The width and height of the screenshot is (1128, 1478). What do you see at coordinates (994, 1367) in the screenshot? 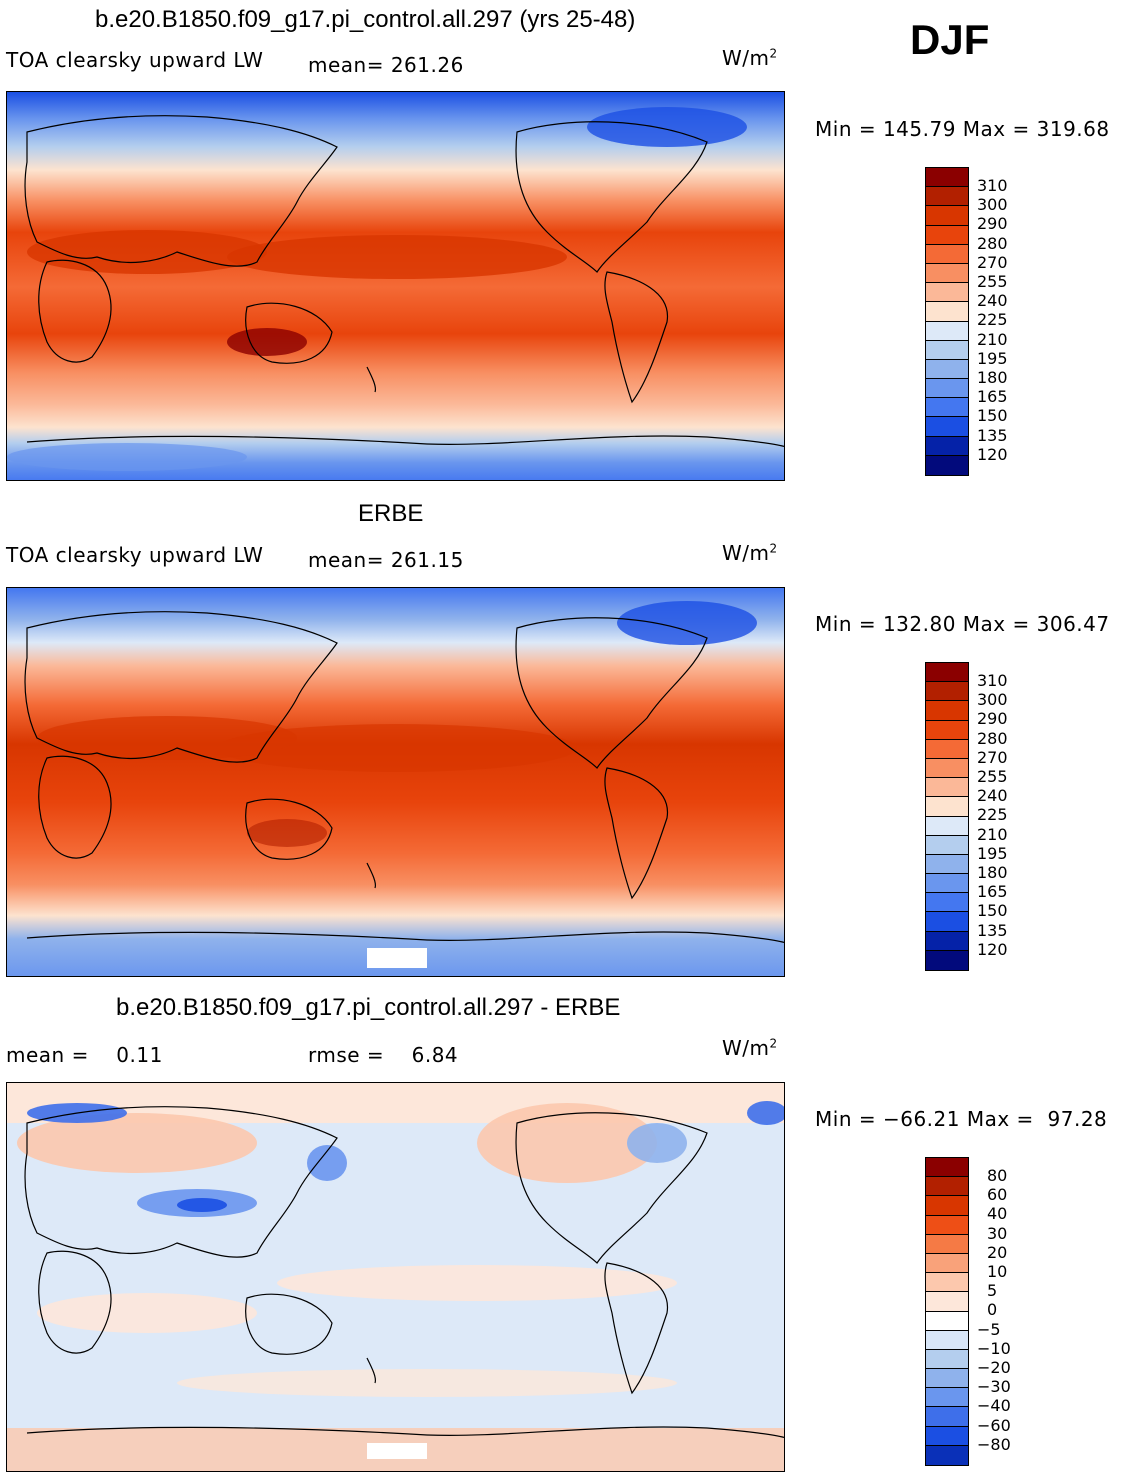
I see `colorbar-tick: −20` at bounding box center [994, 1367].